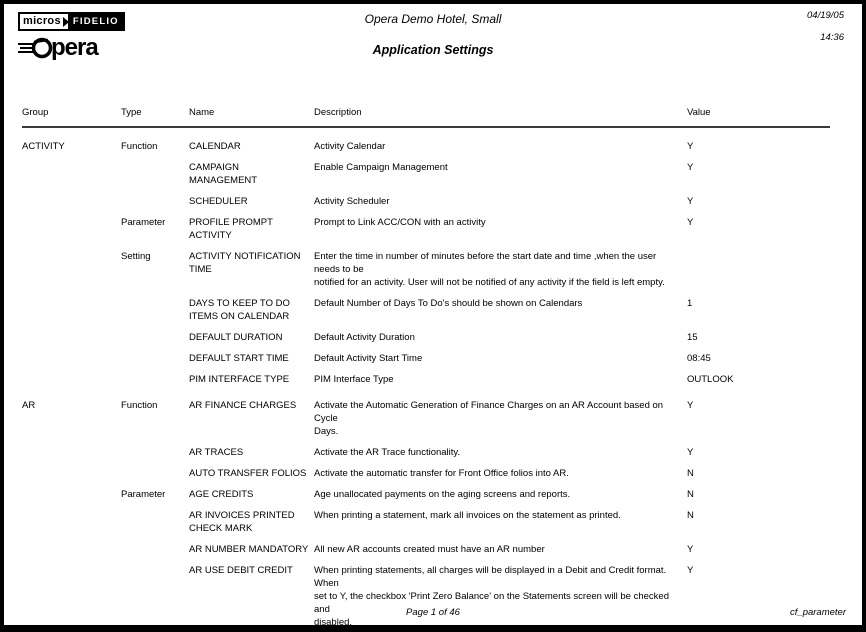 The width and height of the screenshot is (866, 632). What do you see at coordinates (216, 452) in the screenshot?
I see `cell-name: AR TRACES` at bounding box center [216, 452].